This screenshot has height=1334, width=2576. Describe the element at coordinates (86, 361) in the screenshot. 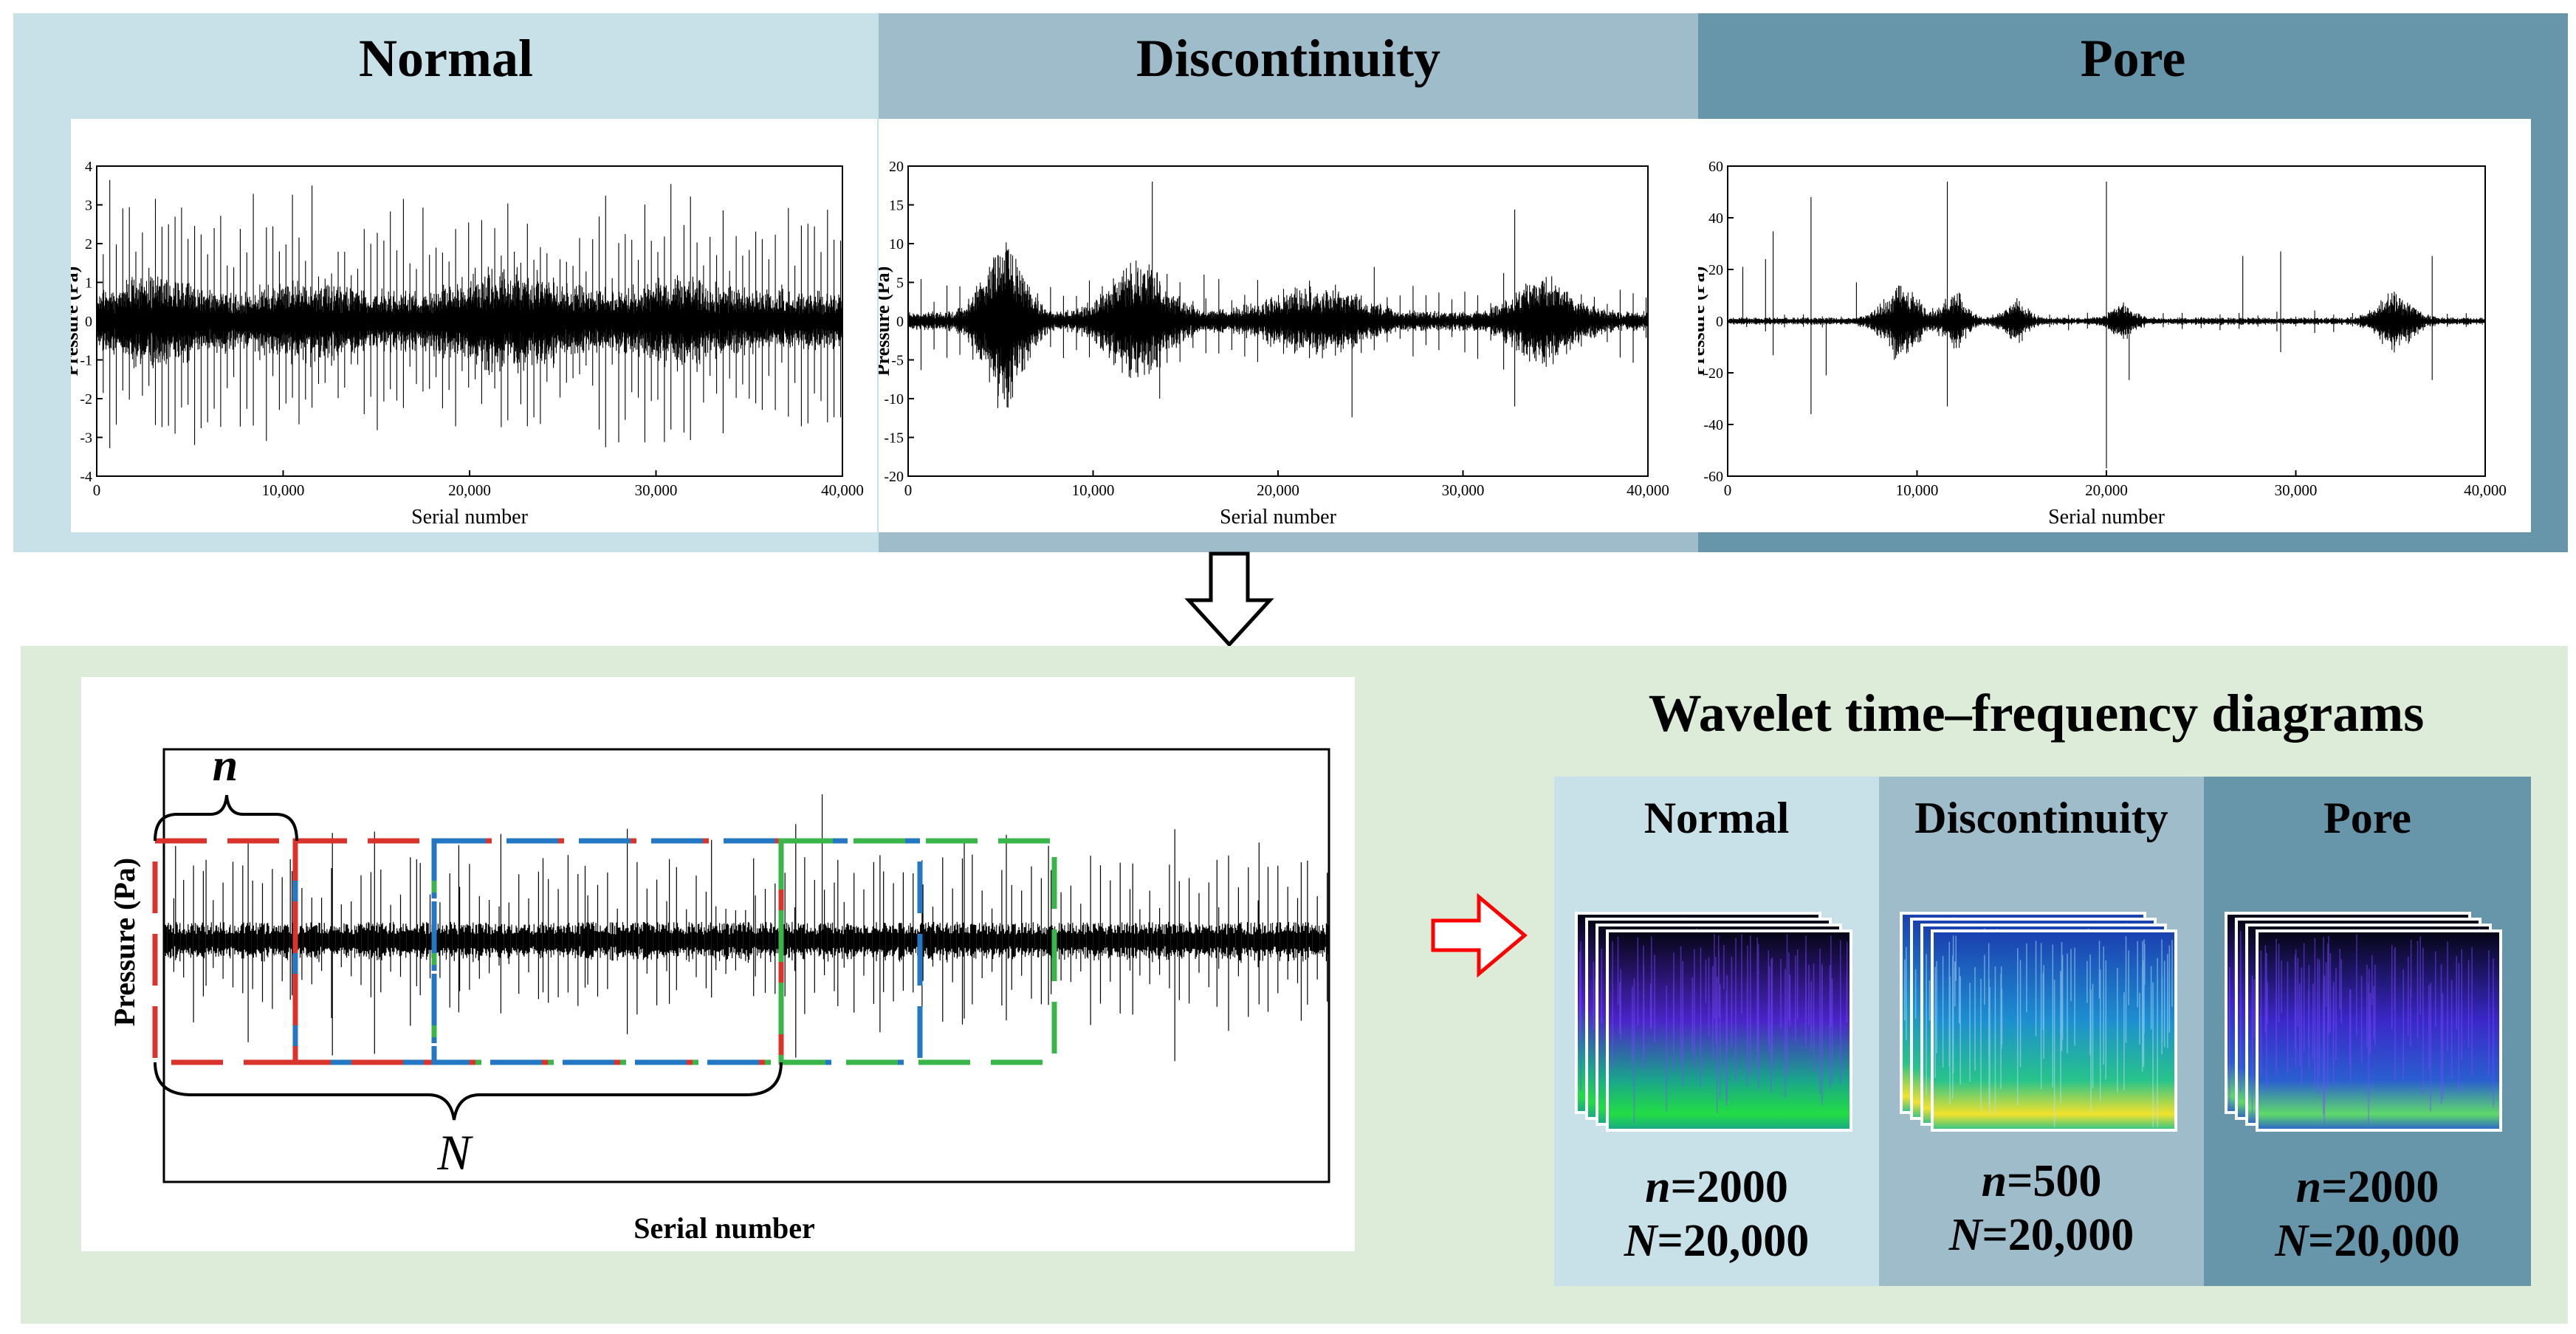

I see `y-tick-label: -1` at that location.